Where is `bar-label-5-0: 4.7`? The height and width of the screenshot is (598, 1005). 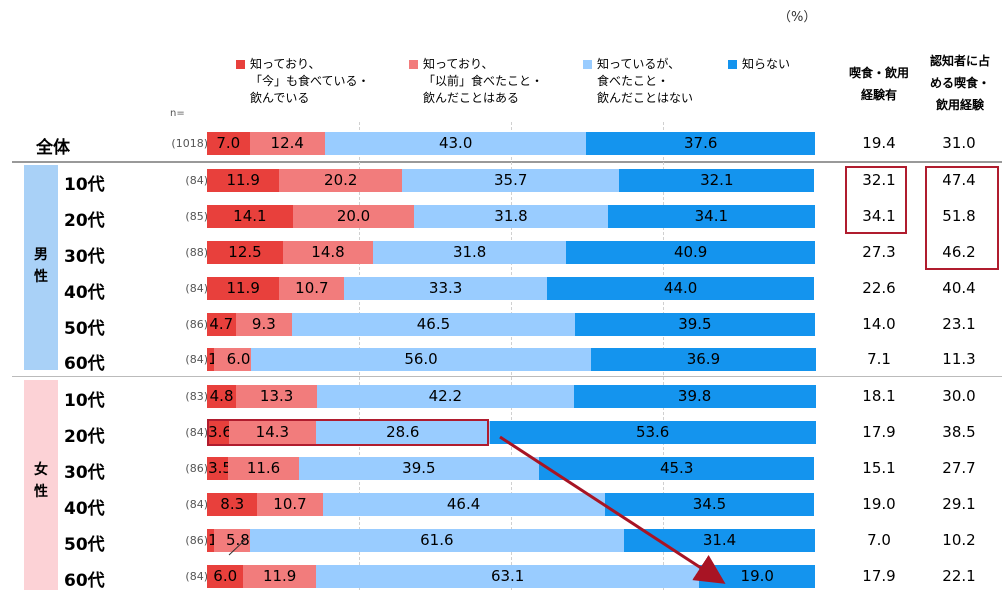 bar-label-5-0: 4.7 is located at coordinates (221, 323).